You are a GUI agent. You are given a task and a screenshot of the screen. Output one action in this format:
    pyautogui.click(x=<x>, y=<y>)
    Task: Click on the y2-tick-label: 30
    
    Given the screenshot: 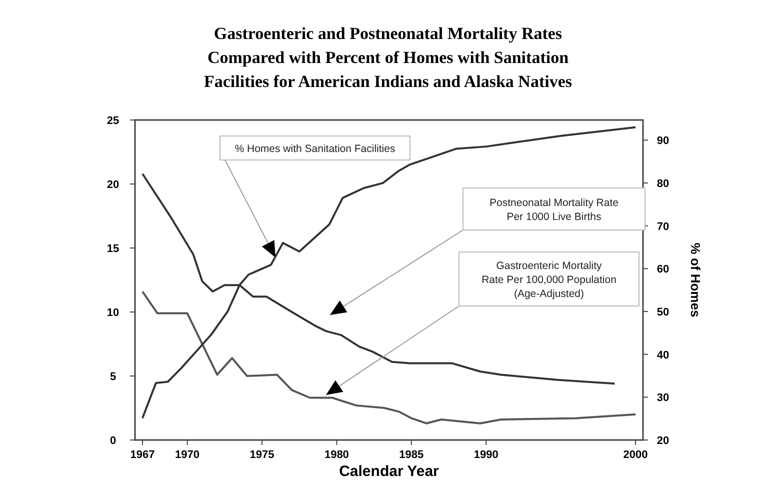 What is the action you would take?
    pyautogui.click(x=663, y=398)
    